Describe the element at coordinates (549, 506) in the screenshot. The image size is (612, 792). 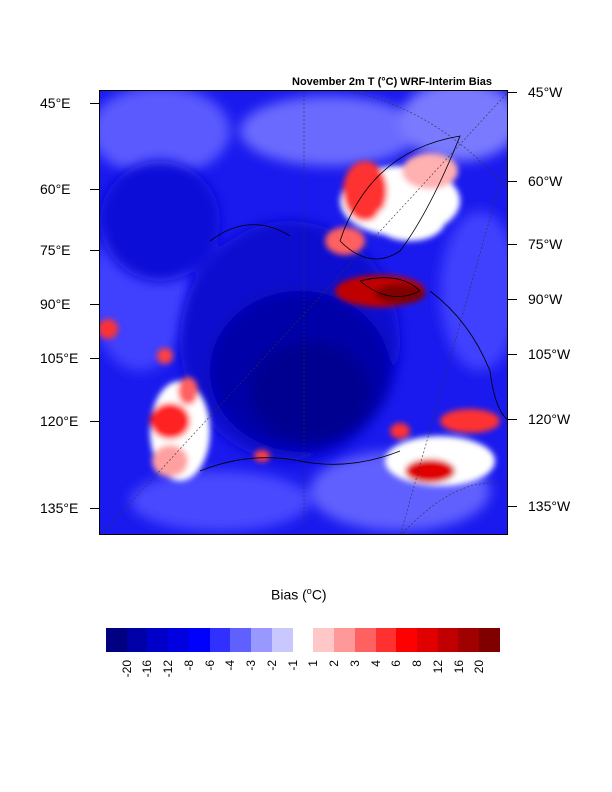
I see `lon-label-135w: 135°W` at that location.